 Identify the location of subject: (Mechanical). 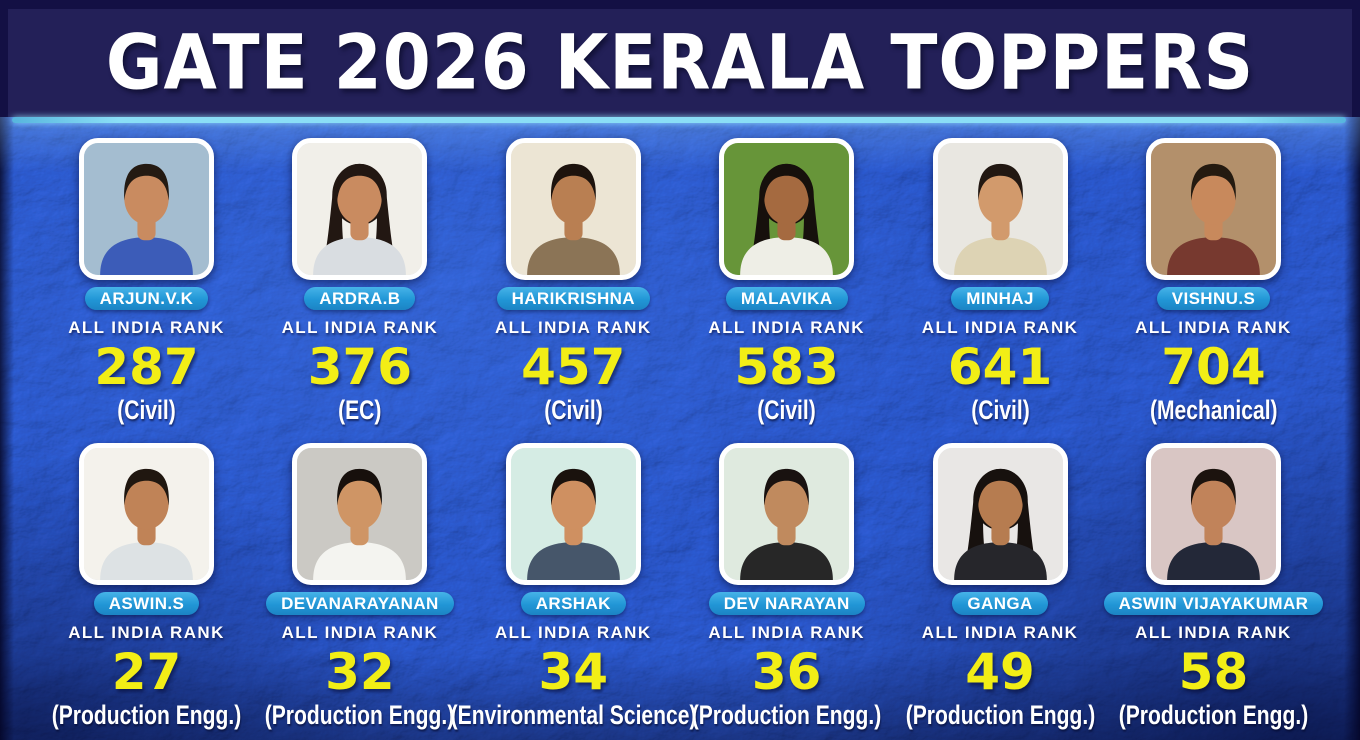
(1214, 410).